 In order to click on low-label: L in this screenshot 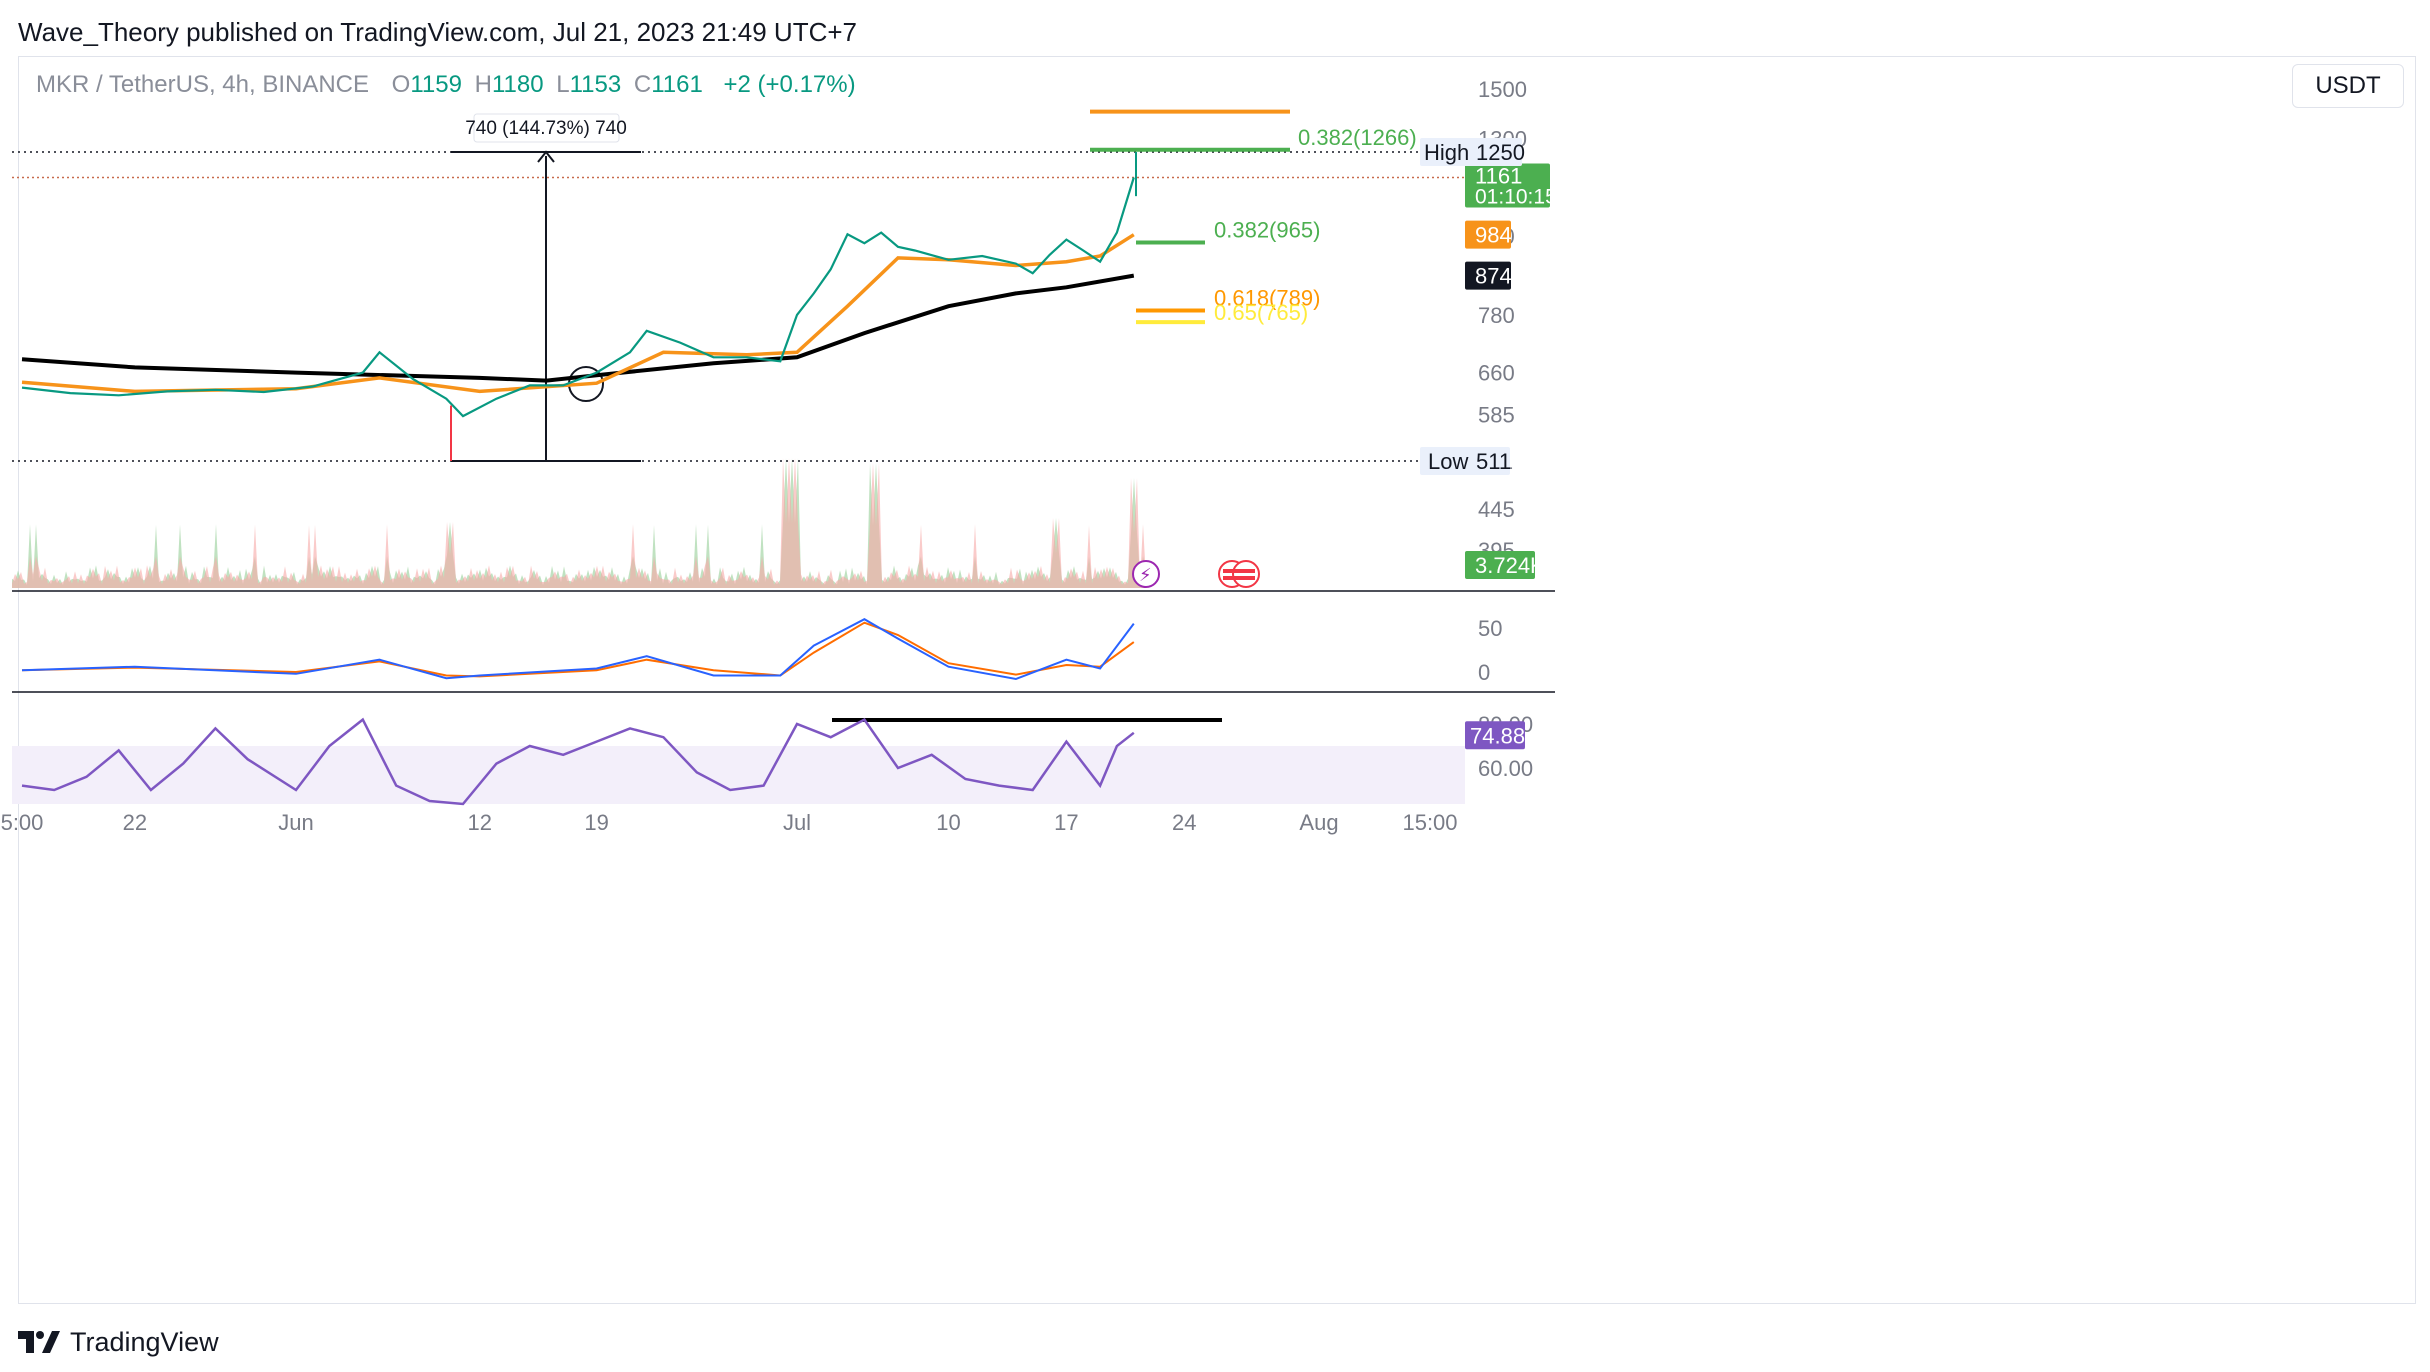, I will do `click(563, 84)`.